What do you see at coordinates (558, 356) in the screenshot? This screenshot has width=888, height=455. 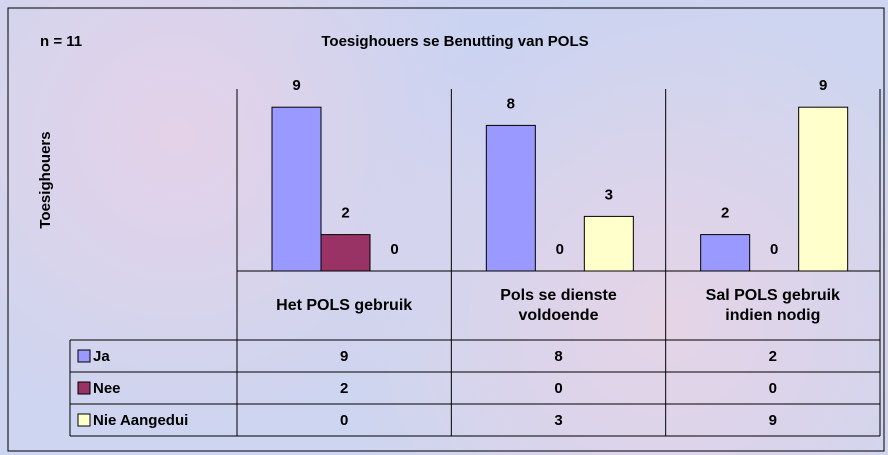 I see `table-cell: 8` at bounding box center [558, 356].